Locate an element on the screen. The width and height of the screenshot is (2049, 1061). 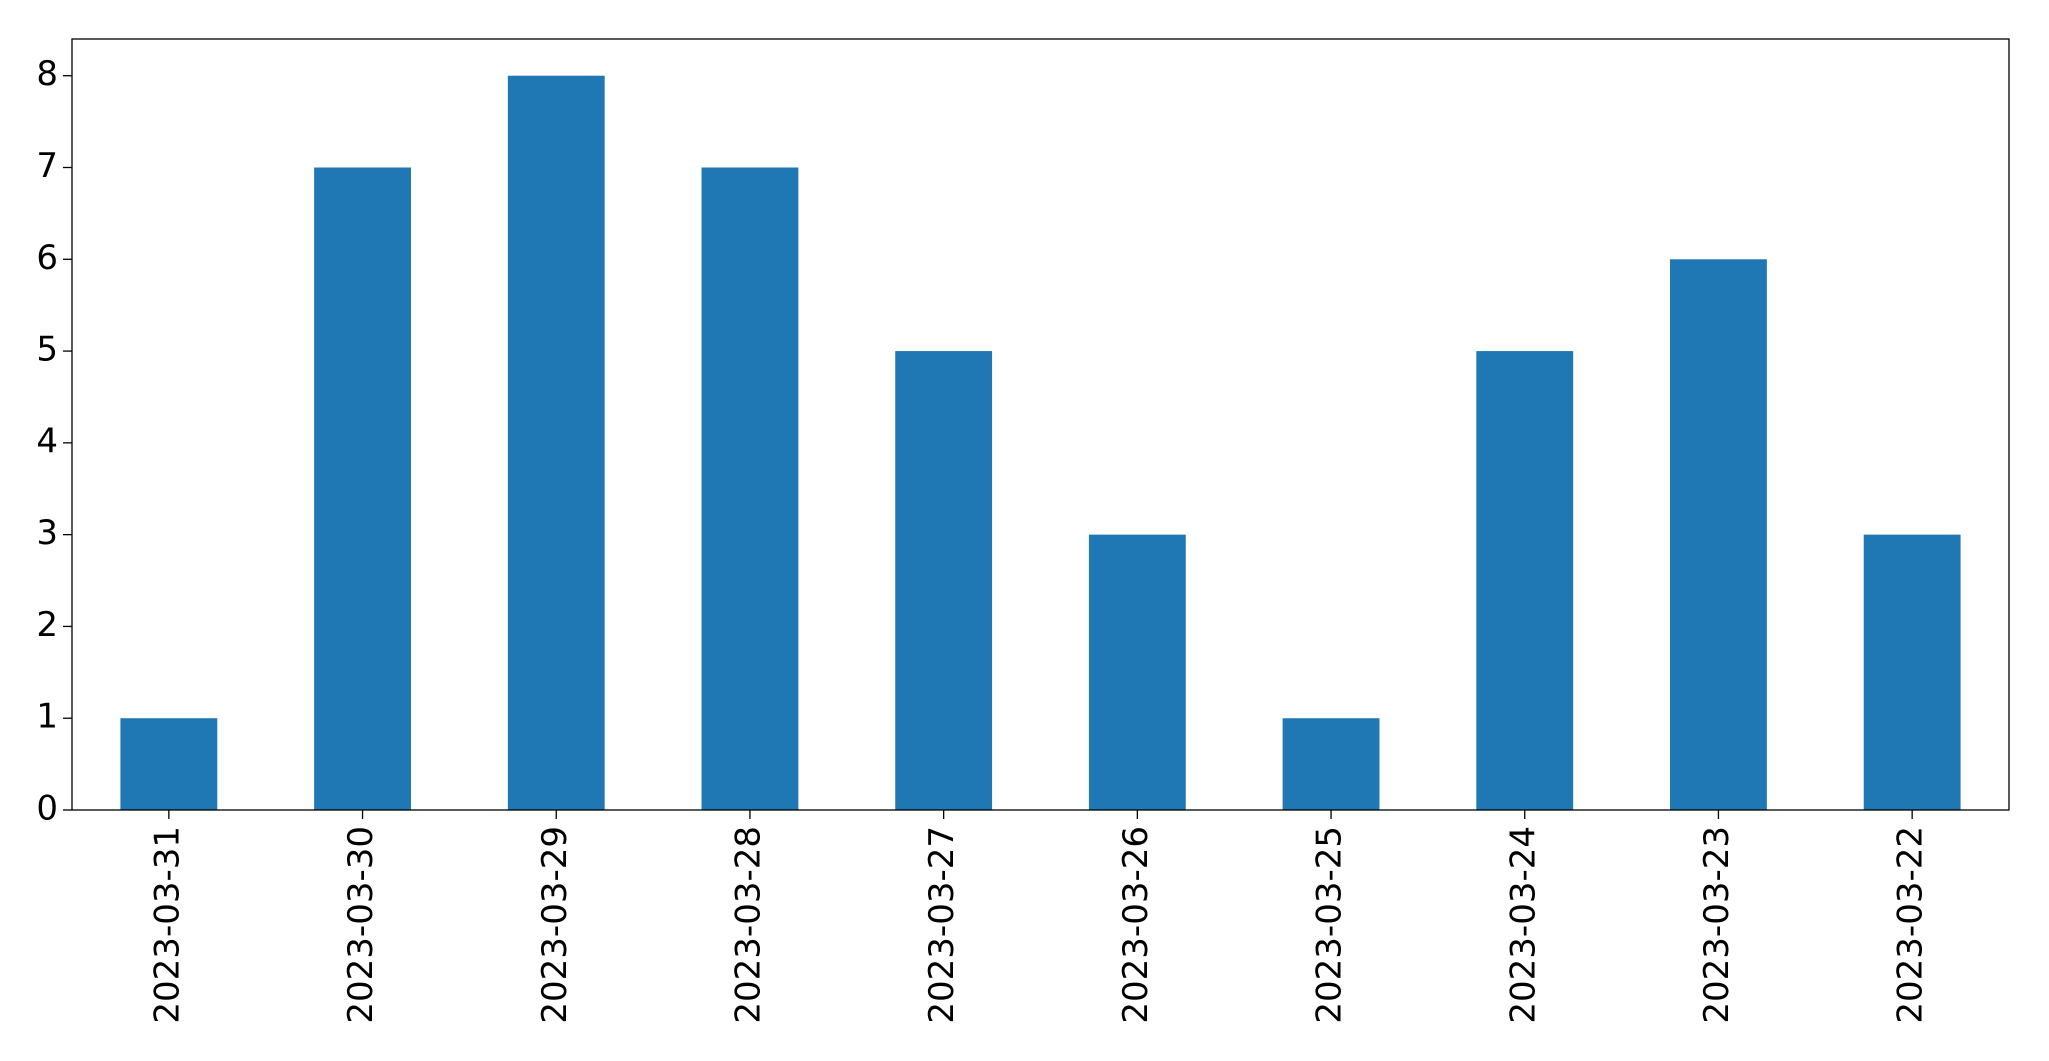
x-tick-label: 2023-03-24 is located at coordinates (1523, 925).